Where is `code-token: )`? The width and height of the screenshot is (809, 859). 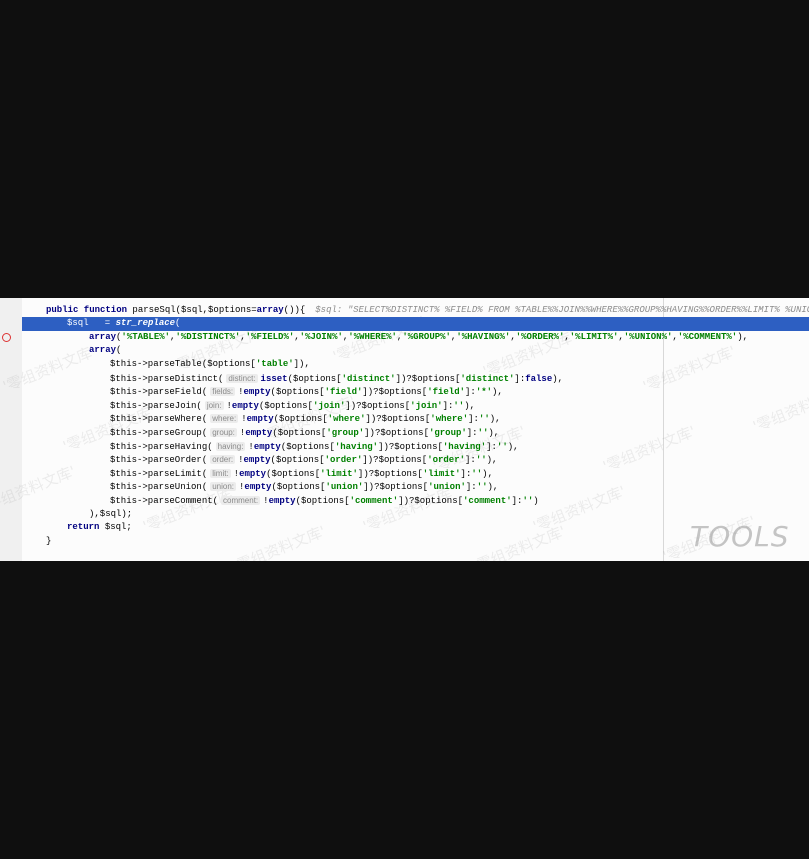
code-token: ) is located at coordinates (536, 501).